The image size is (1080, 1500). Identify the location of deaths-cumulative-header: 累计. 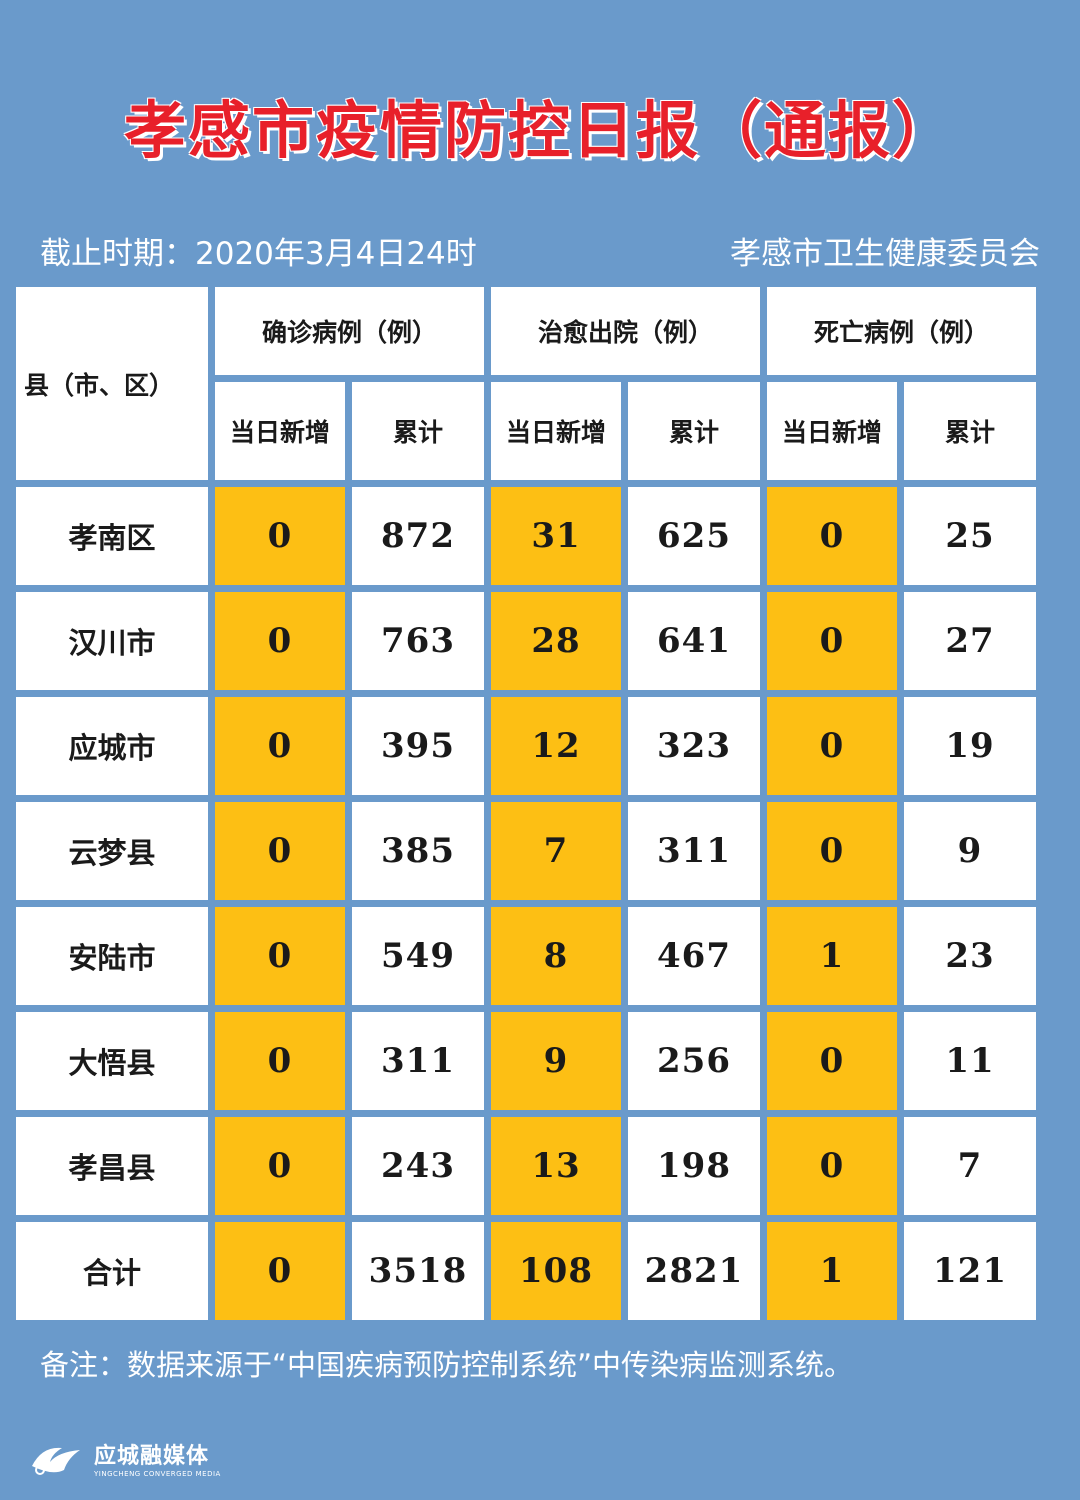
(970, 431).